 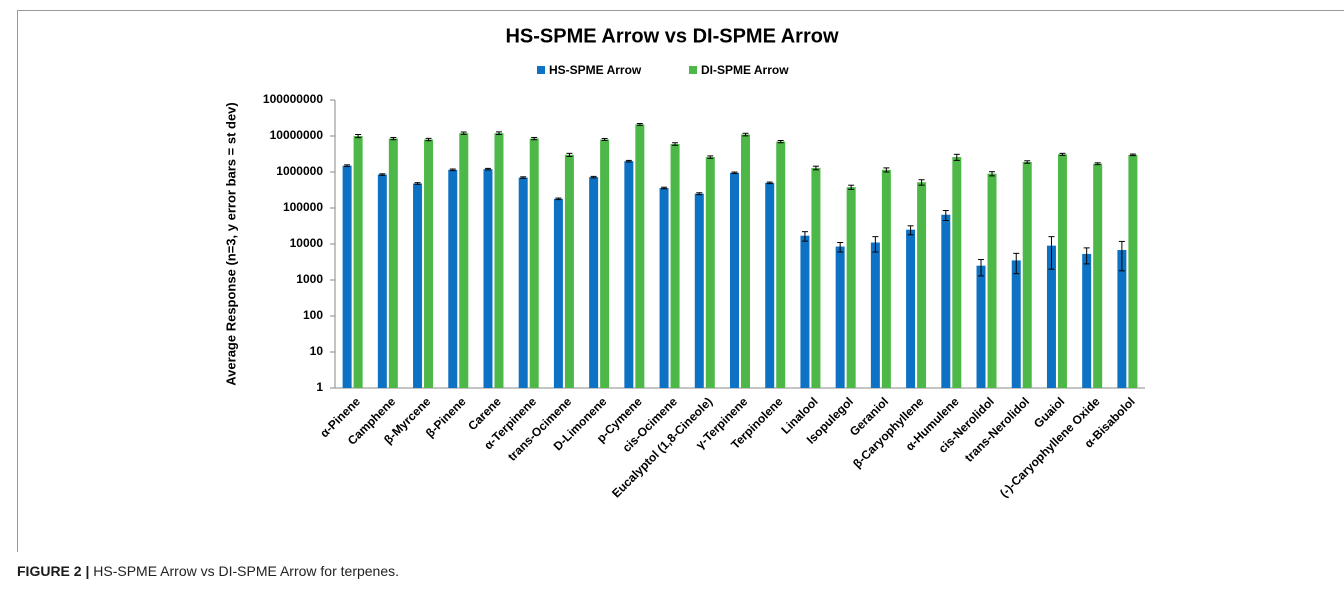 I want to click on x-tick-label: trans-Nerolidol, so click(x=997, y=429).